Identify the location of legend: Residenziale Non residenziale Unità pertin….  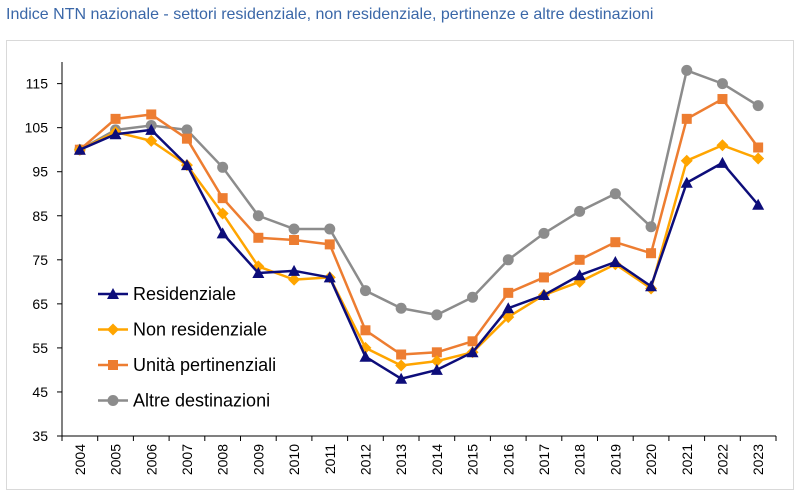
(187, 347).